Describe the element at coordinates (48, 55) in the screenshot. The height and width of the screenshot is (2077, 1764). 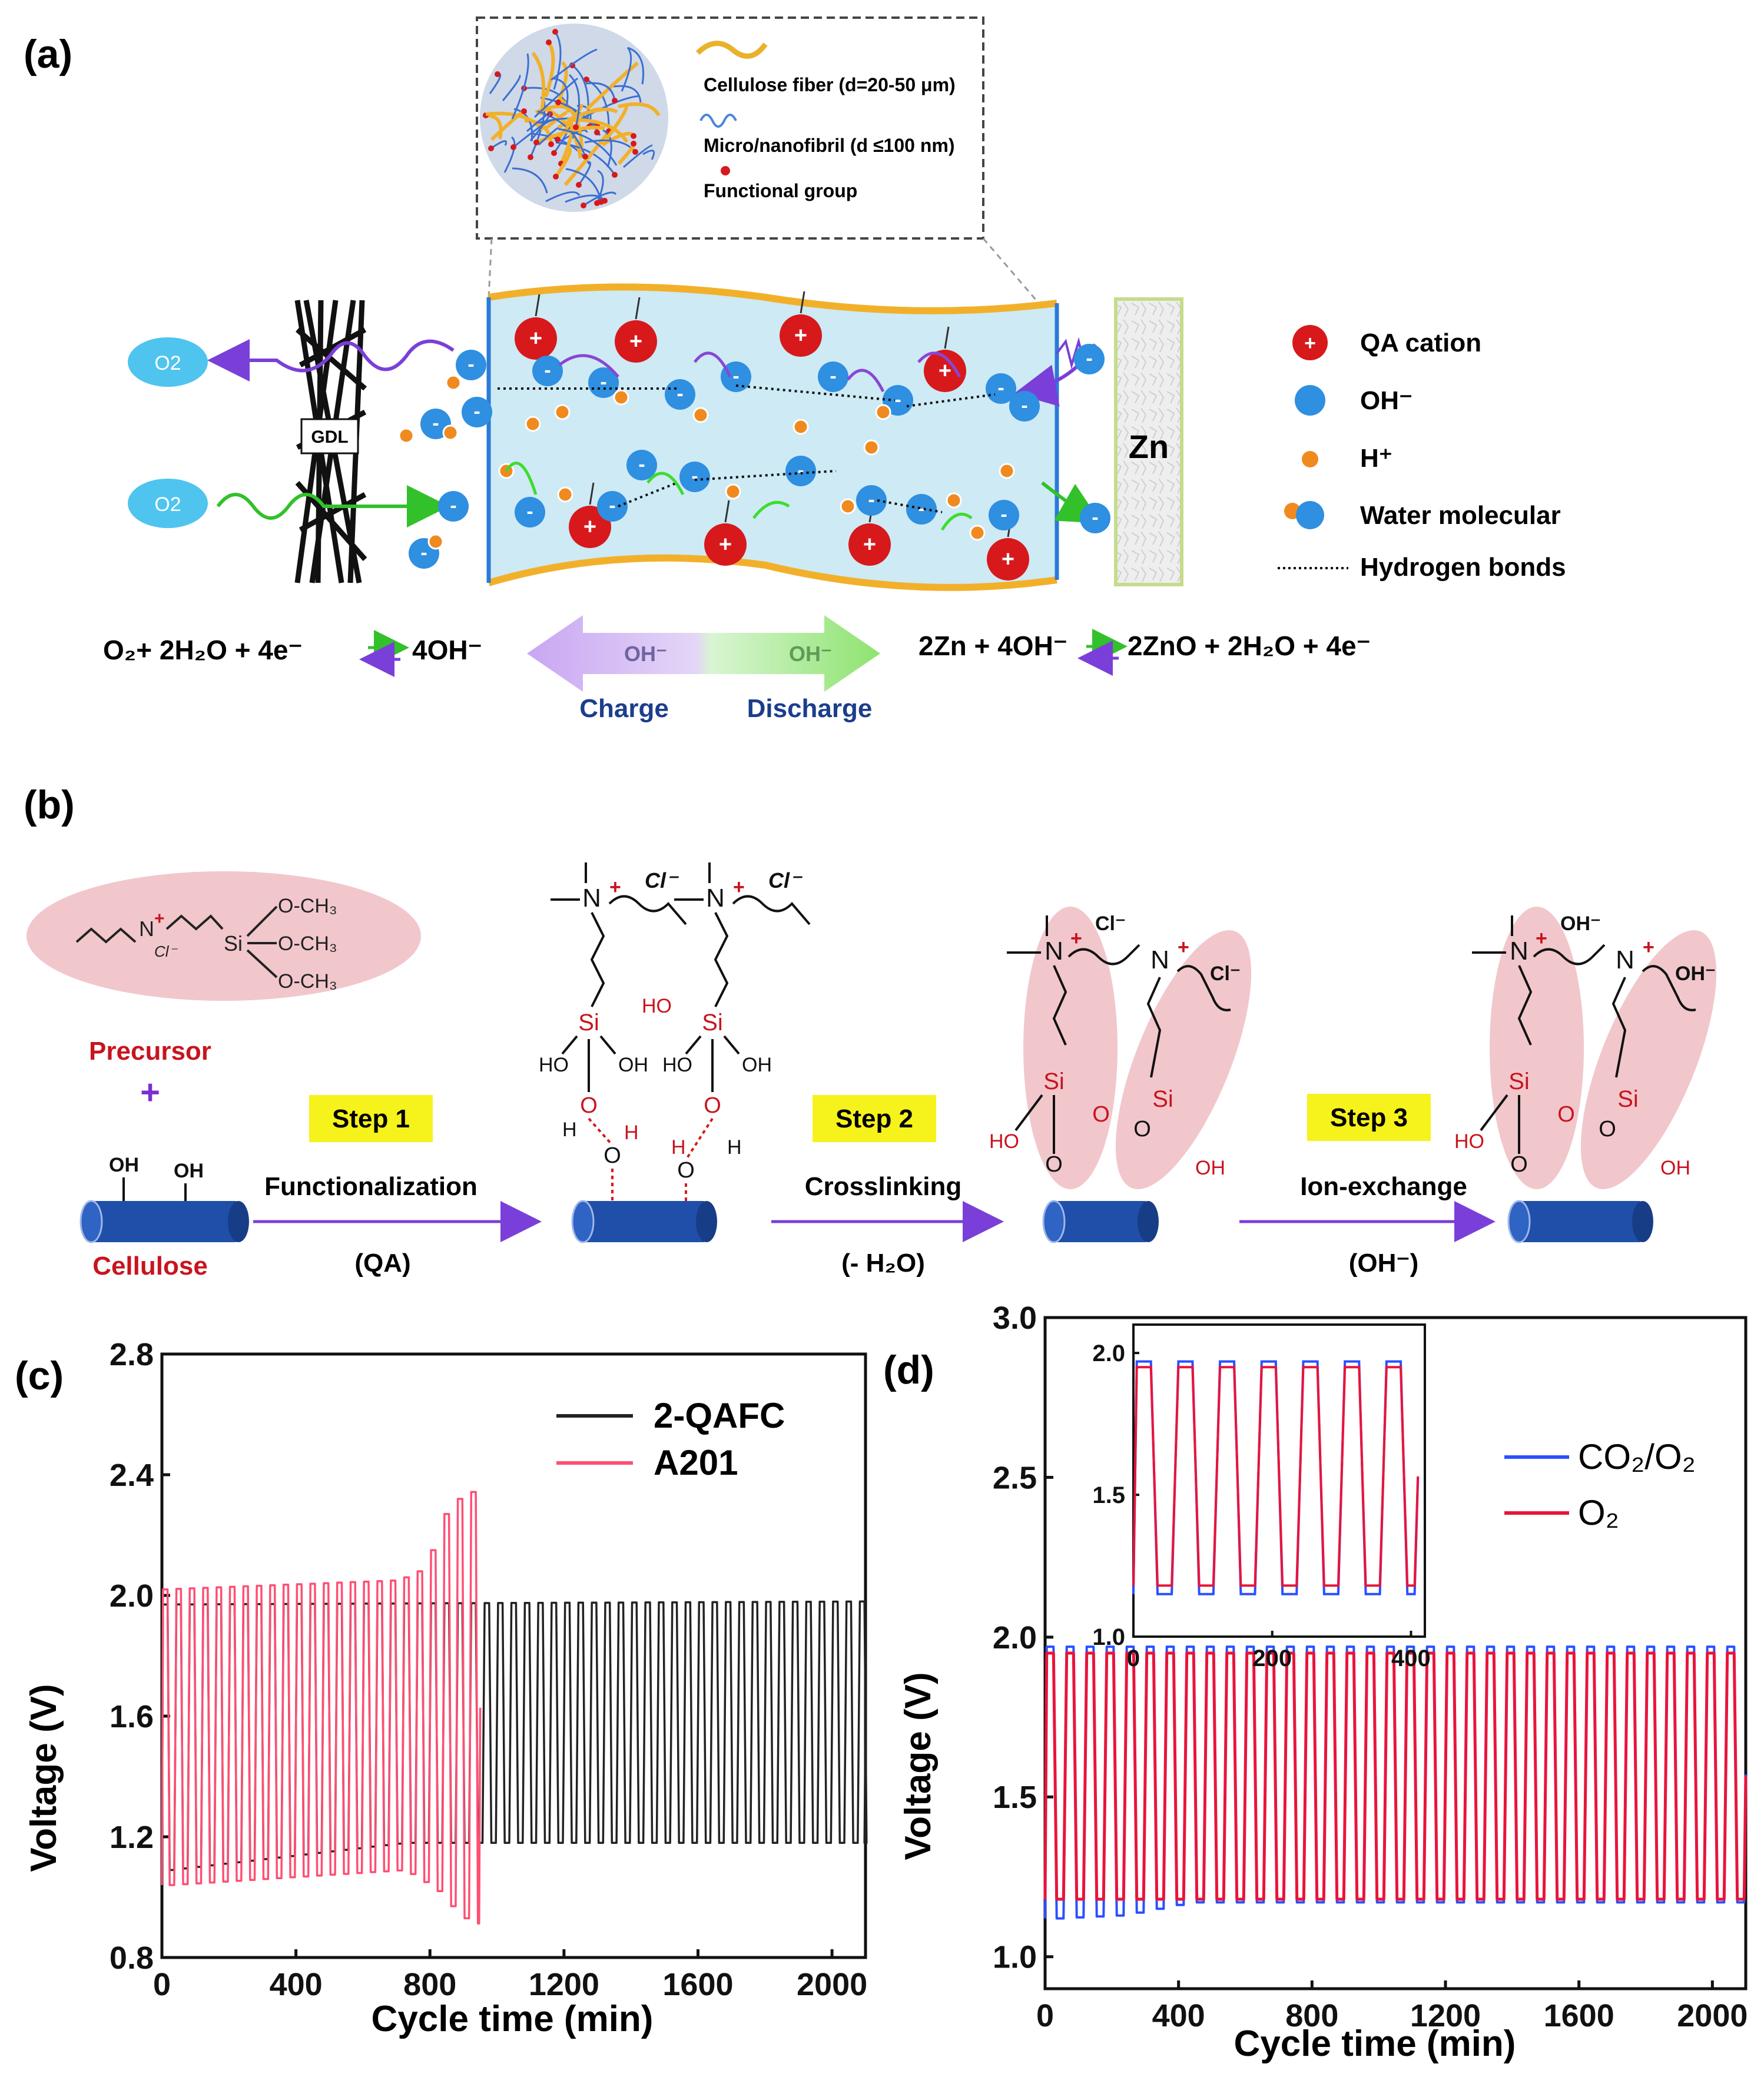
I see `panel-a-label: (a)` at that location.